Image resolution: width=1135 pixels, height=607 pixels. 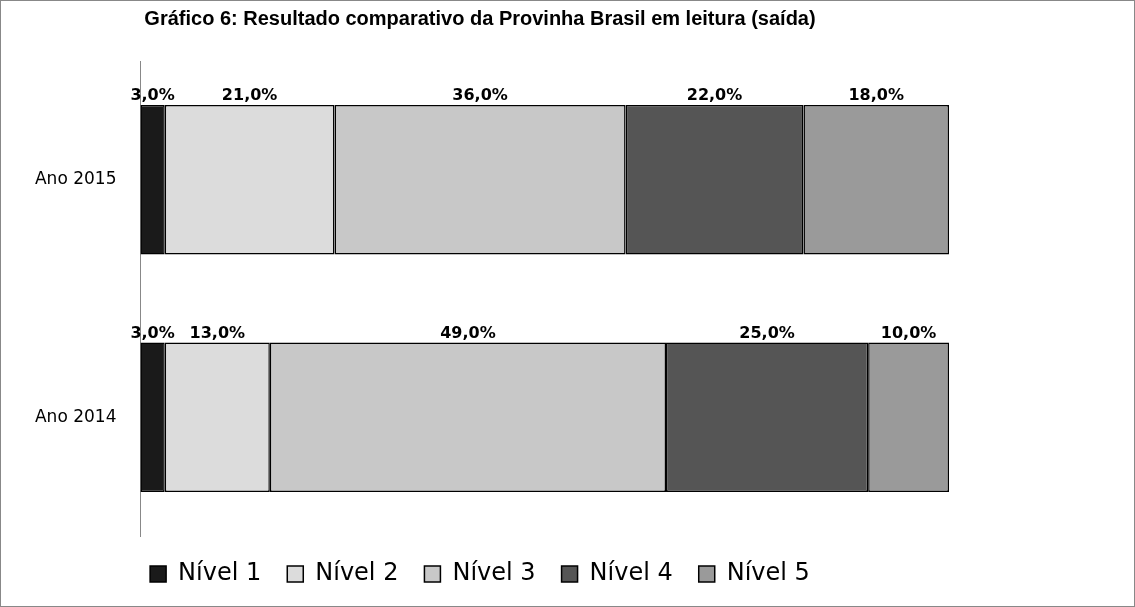 I want to click on legend-label: Nível 2, so click(x=357, y=572).